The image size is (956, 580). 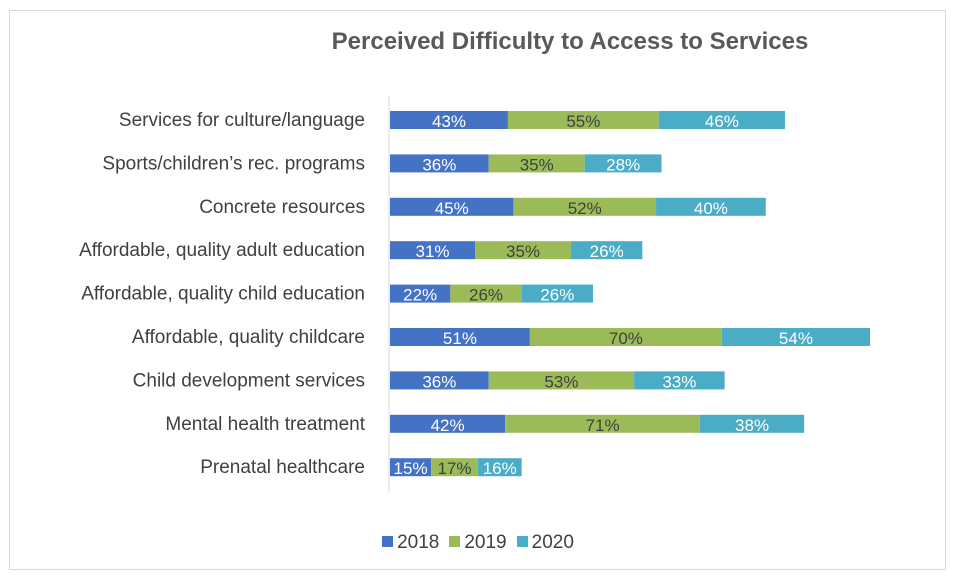 What do you see at coordinates (233, 163) in the screenshot?
I see `category-label: Sports/children’s rec. programs` at bounding box center [233, 163].